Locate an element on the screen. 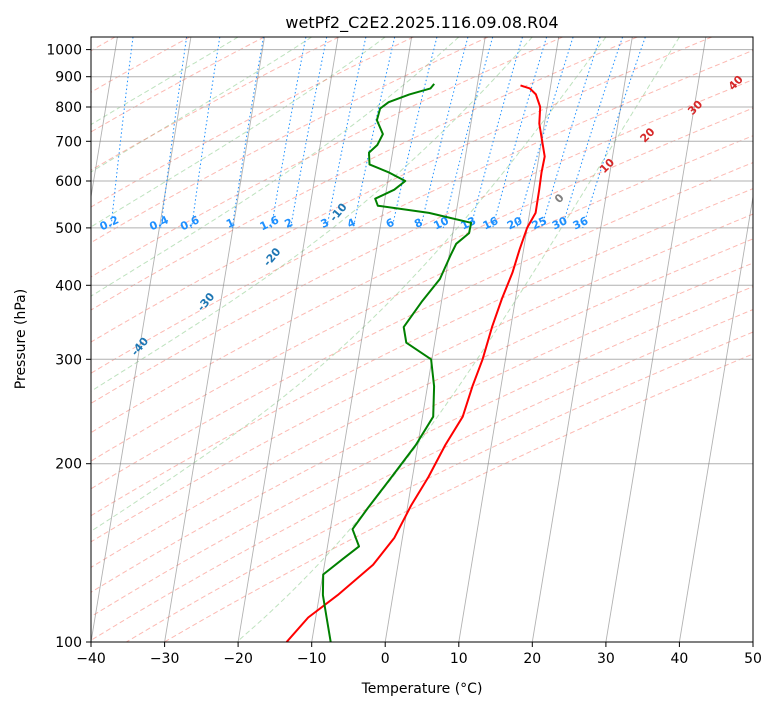  y-tick-label: 600 is located at coordinates (68, 182).